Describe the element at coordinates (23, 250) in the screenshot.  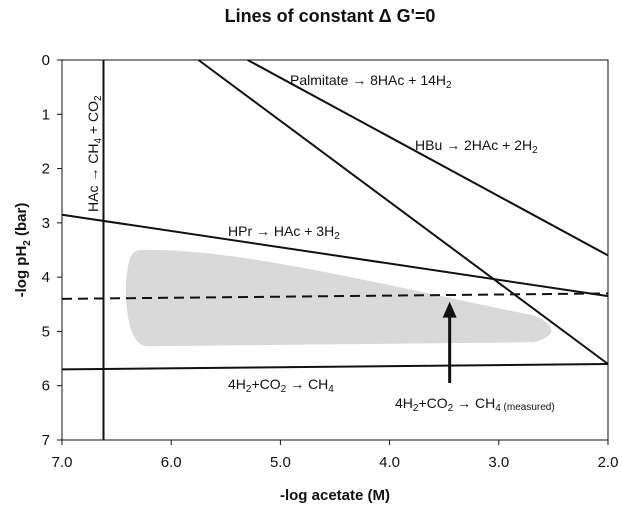
I see `y-axis-title: -log pH2 (bar)` at that location.